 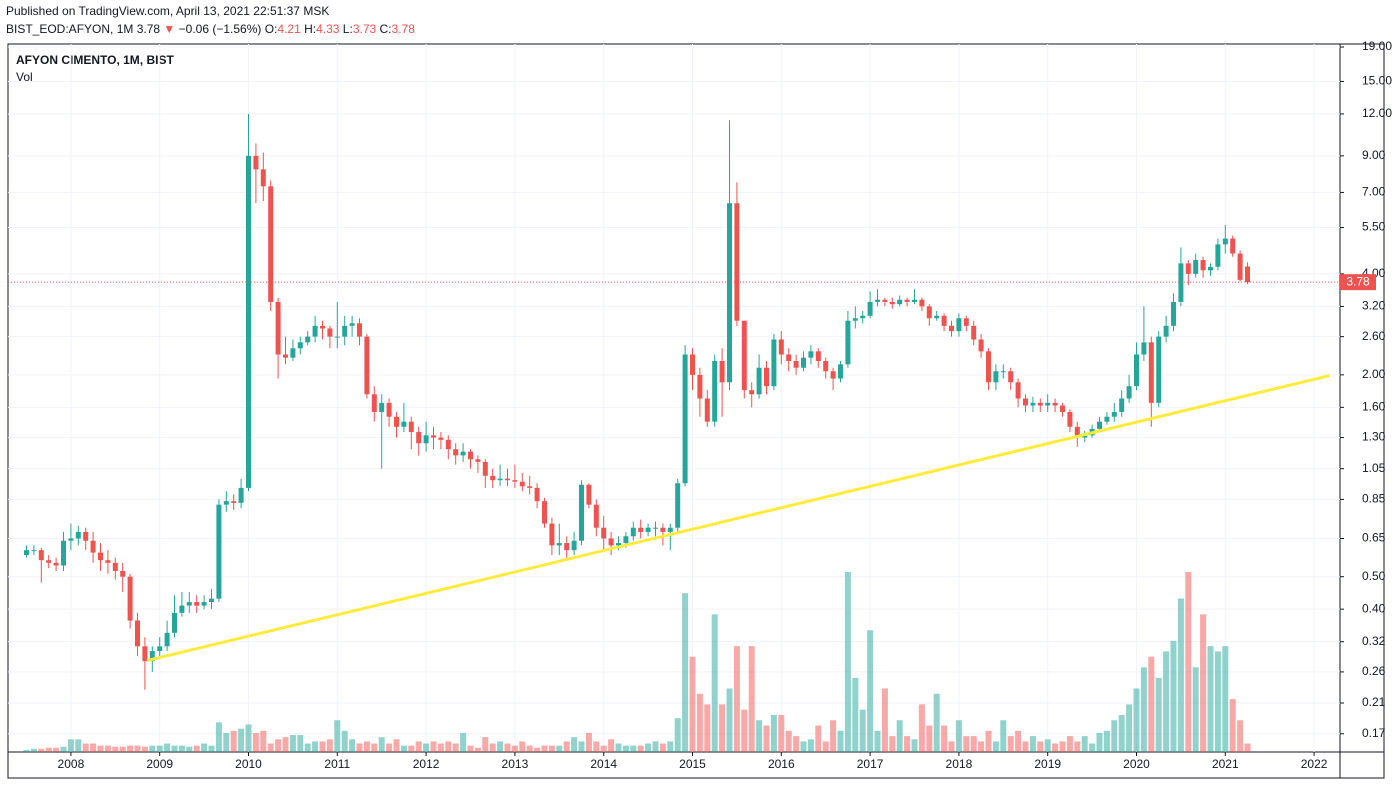 What do you see at coordinates (1377, 81) in the screenshot?
I see `y-tick-label: 15.00` at bounding box center [1377, 81].